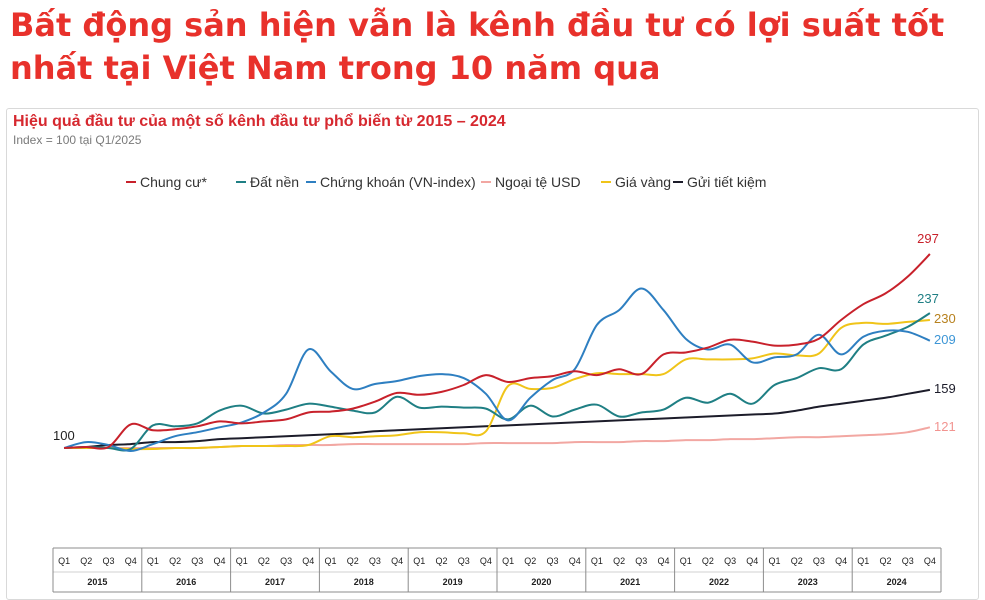 This screenshot has width=985, height=600. Describe the element at coordinates (630, 582) in the screenshot. I see `x-tick-year: 2021` at that location.